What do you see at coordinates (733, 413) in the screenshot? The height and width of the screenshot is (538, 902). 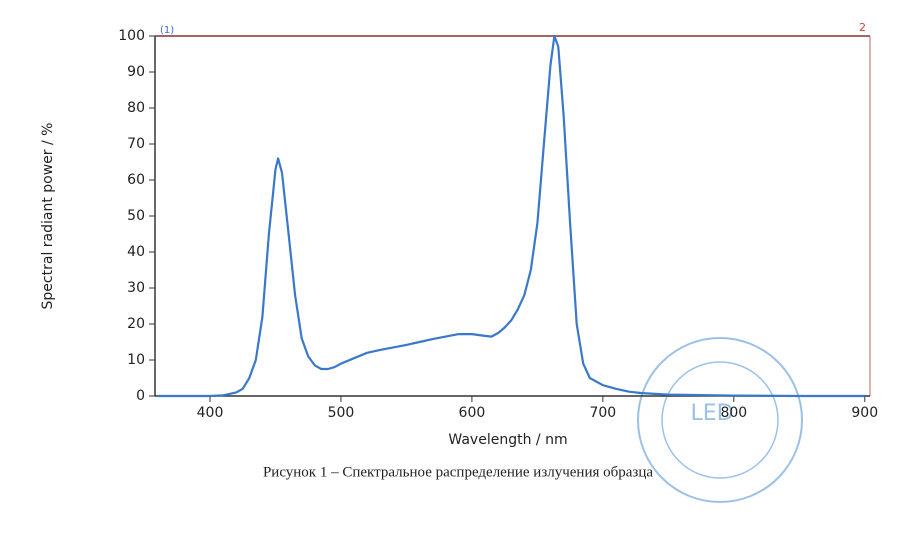 I see `x-tick-label: 800` at bounding box center [733, 413].